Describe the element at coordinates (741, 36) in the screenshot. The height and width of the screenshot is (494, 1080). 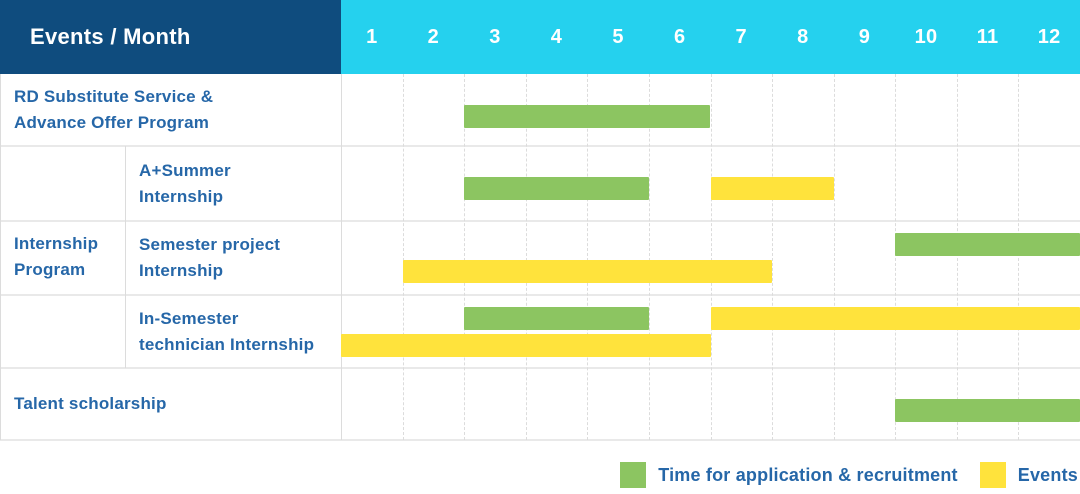
I see `month-label: 7` at that location.